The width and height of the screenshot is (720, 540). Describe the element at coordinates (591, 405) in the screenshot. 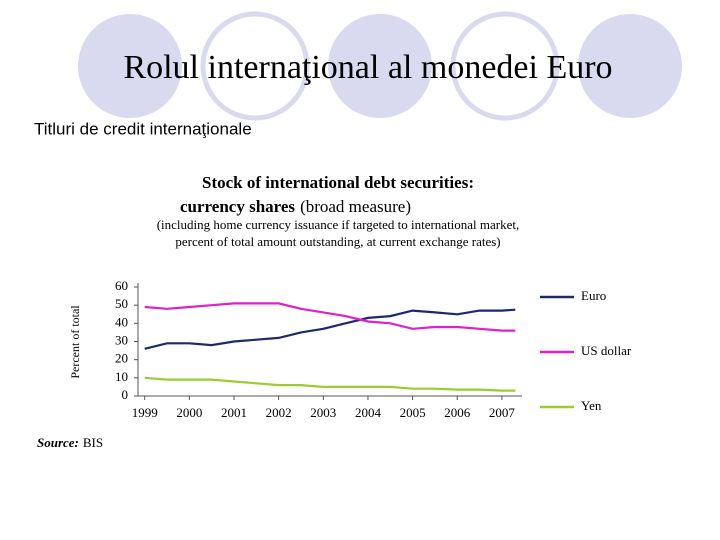

I see `legend-label: Yen` at that location.